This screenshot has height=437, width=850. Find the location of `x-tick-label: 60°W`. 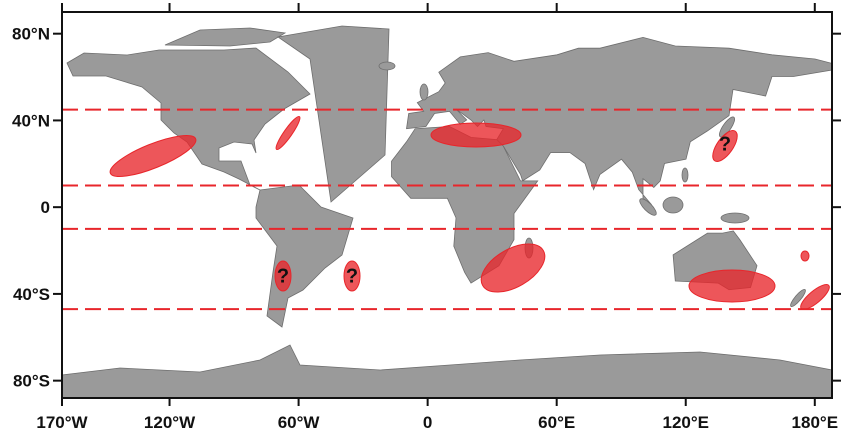

x-tick-label: 60°W is located at coordinates (299, 422).